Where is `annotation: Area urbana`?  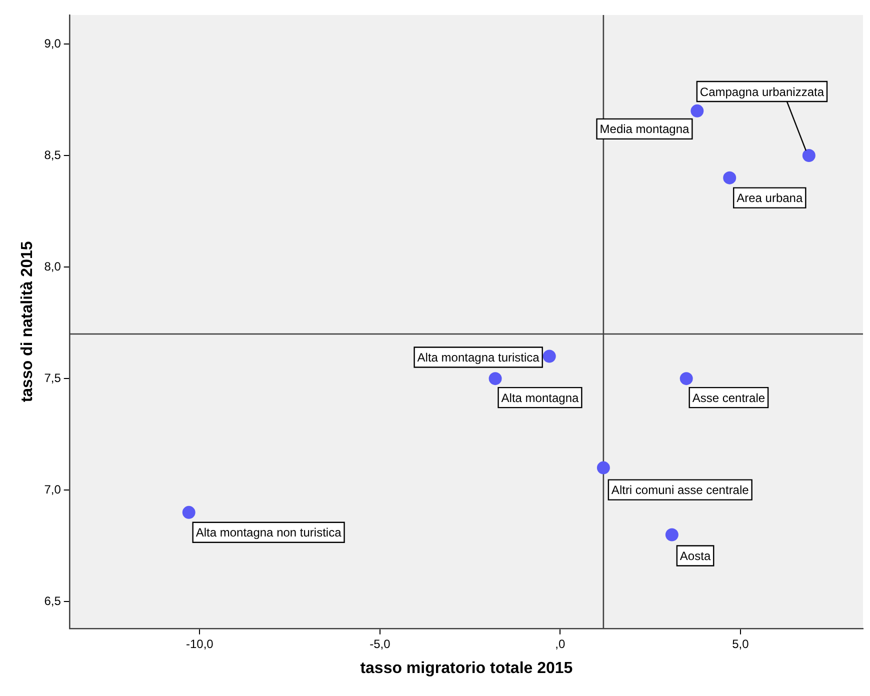 annotation: Area urbana is located at coordinates (769, 198).